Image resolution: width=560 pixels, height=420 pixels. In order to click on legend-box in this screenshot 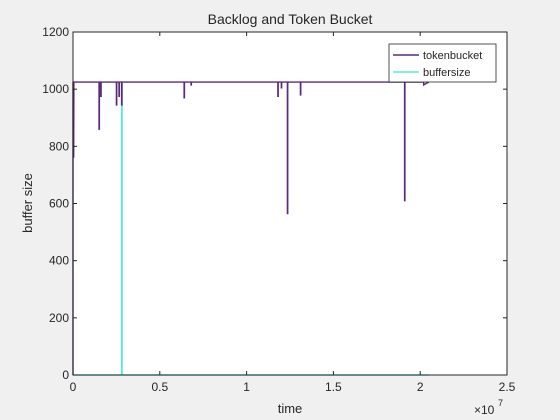, I will do `click(442, 63)`.